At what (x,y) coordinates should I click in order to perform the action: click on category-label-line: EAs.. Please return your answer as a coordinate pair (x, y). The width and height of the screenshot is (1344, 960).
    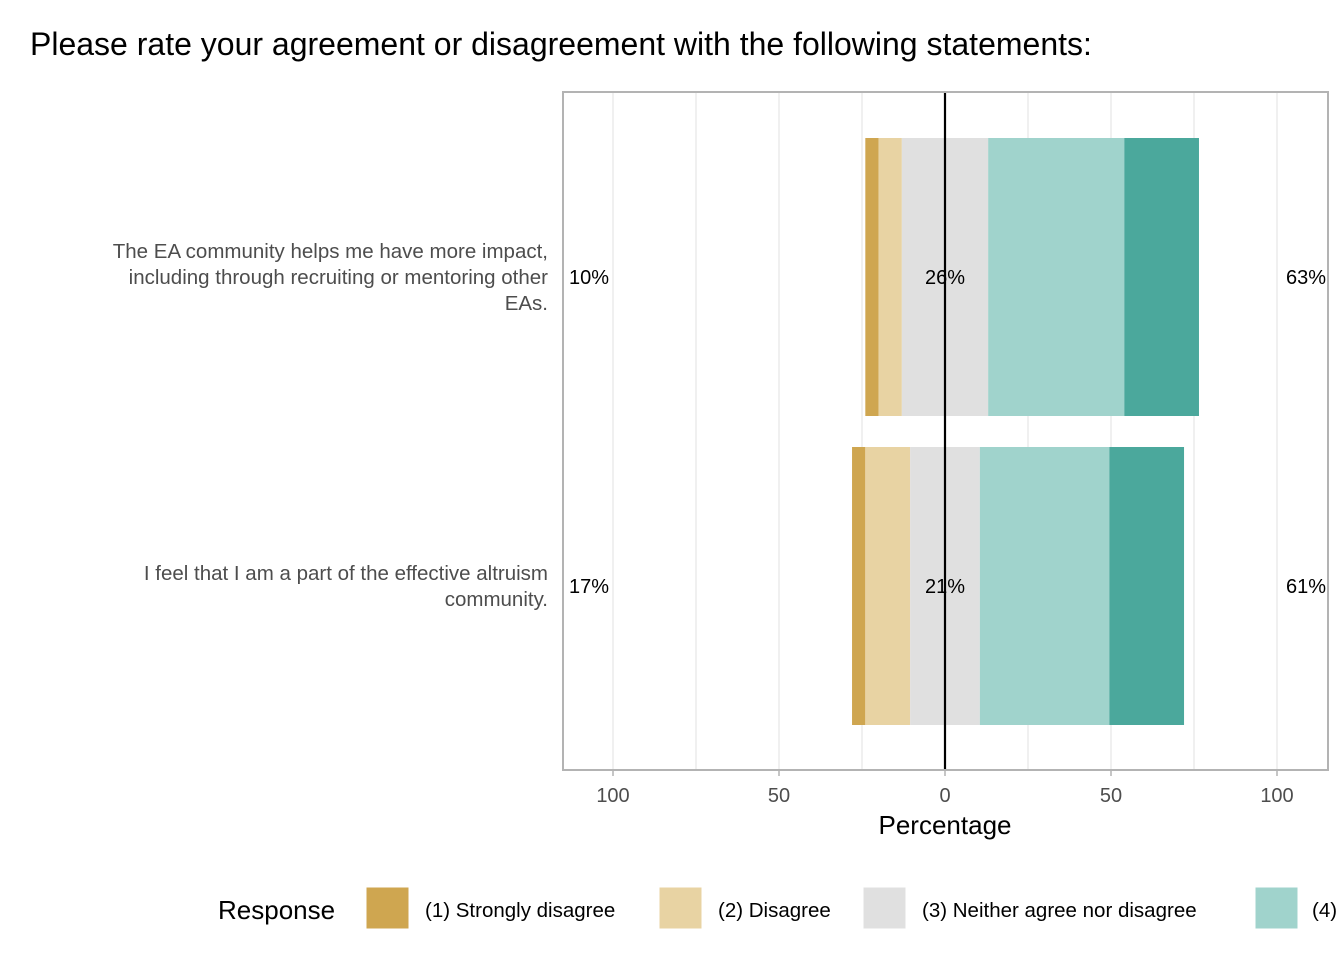
    Looking at the image, I should click on (526, 303).